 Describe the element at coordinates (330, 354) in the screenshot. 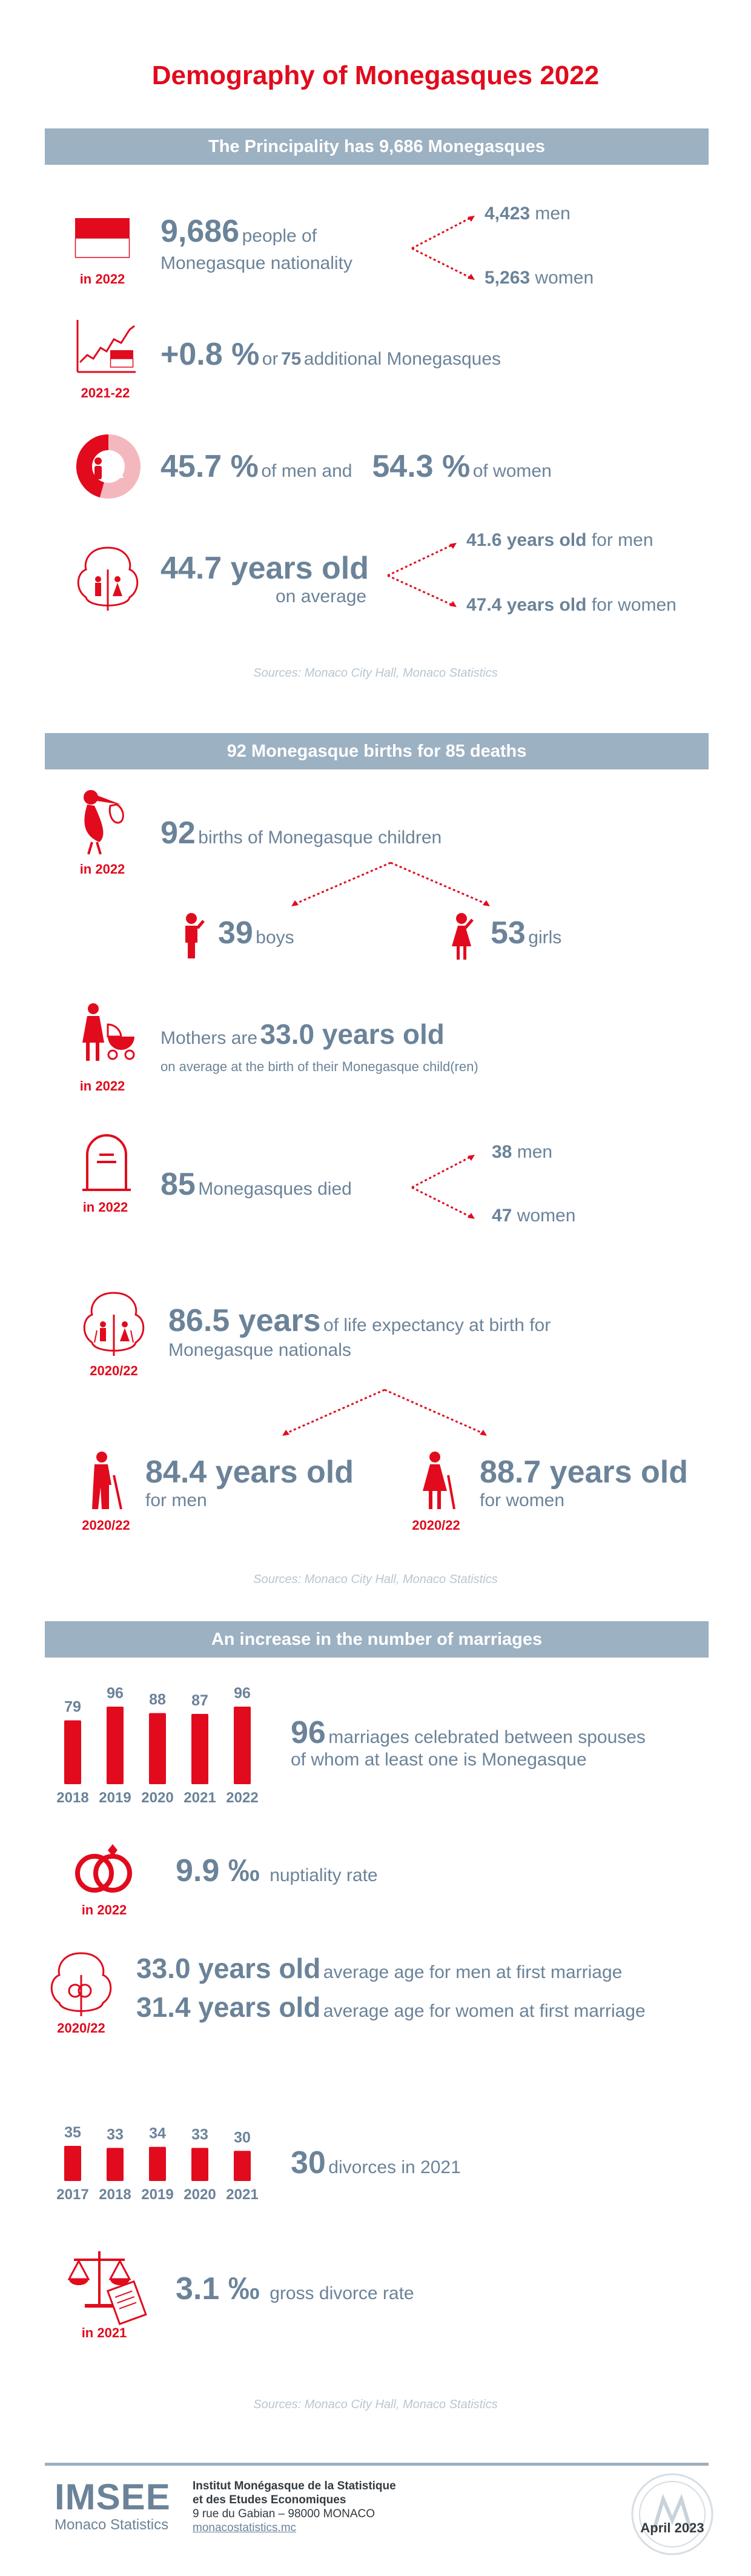

I see `growth-stat: +0.8 % or 75 additional Monegasques` at that location.